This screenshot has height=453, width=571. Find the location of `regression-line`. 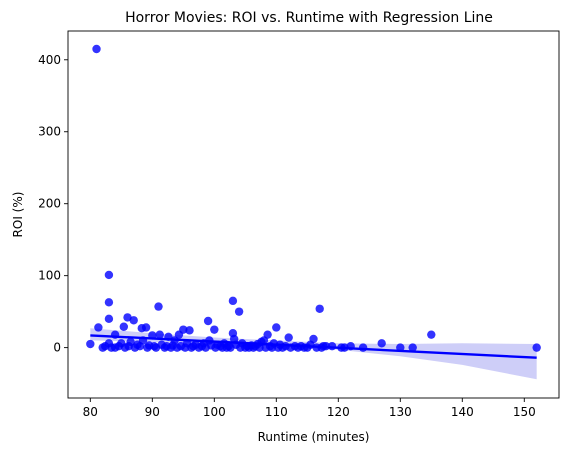

regression-line is located at coordinates (313, 346).